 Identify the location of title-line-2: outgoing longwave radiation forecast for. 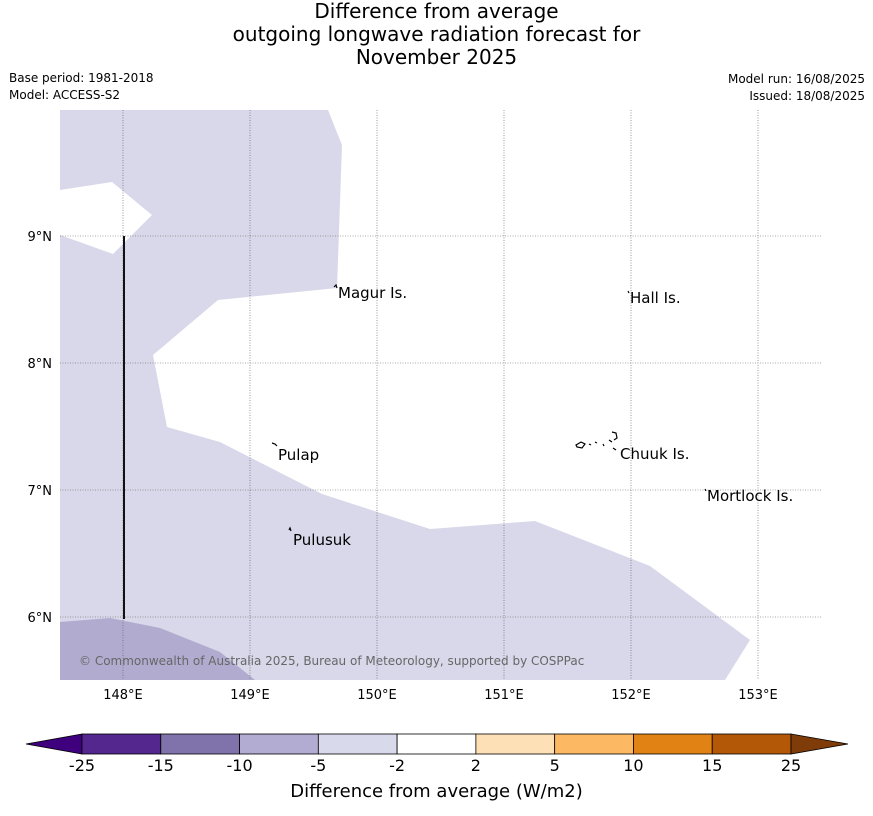
(436, 34).